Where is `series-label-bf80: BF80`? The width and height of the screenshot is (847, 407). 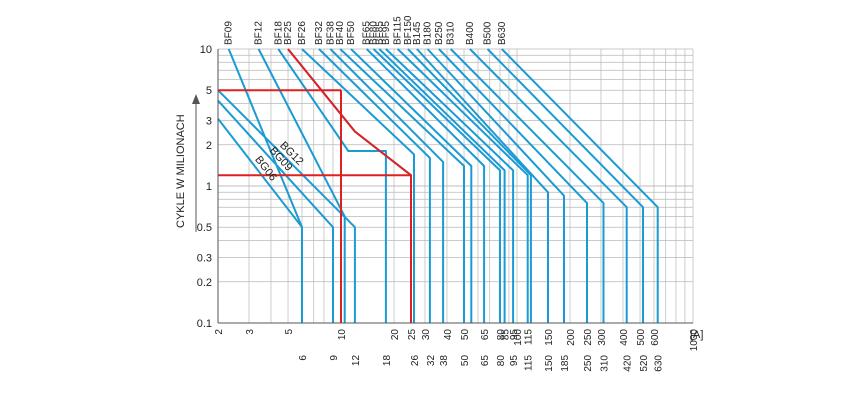 series-label-bf80: BF80 is located at coordinates (374, 33).